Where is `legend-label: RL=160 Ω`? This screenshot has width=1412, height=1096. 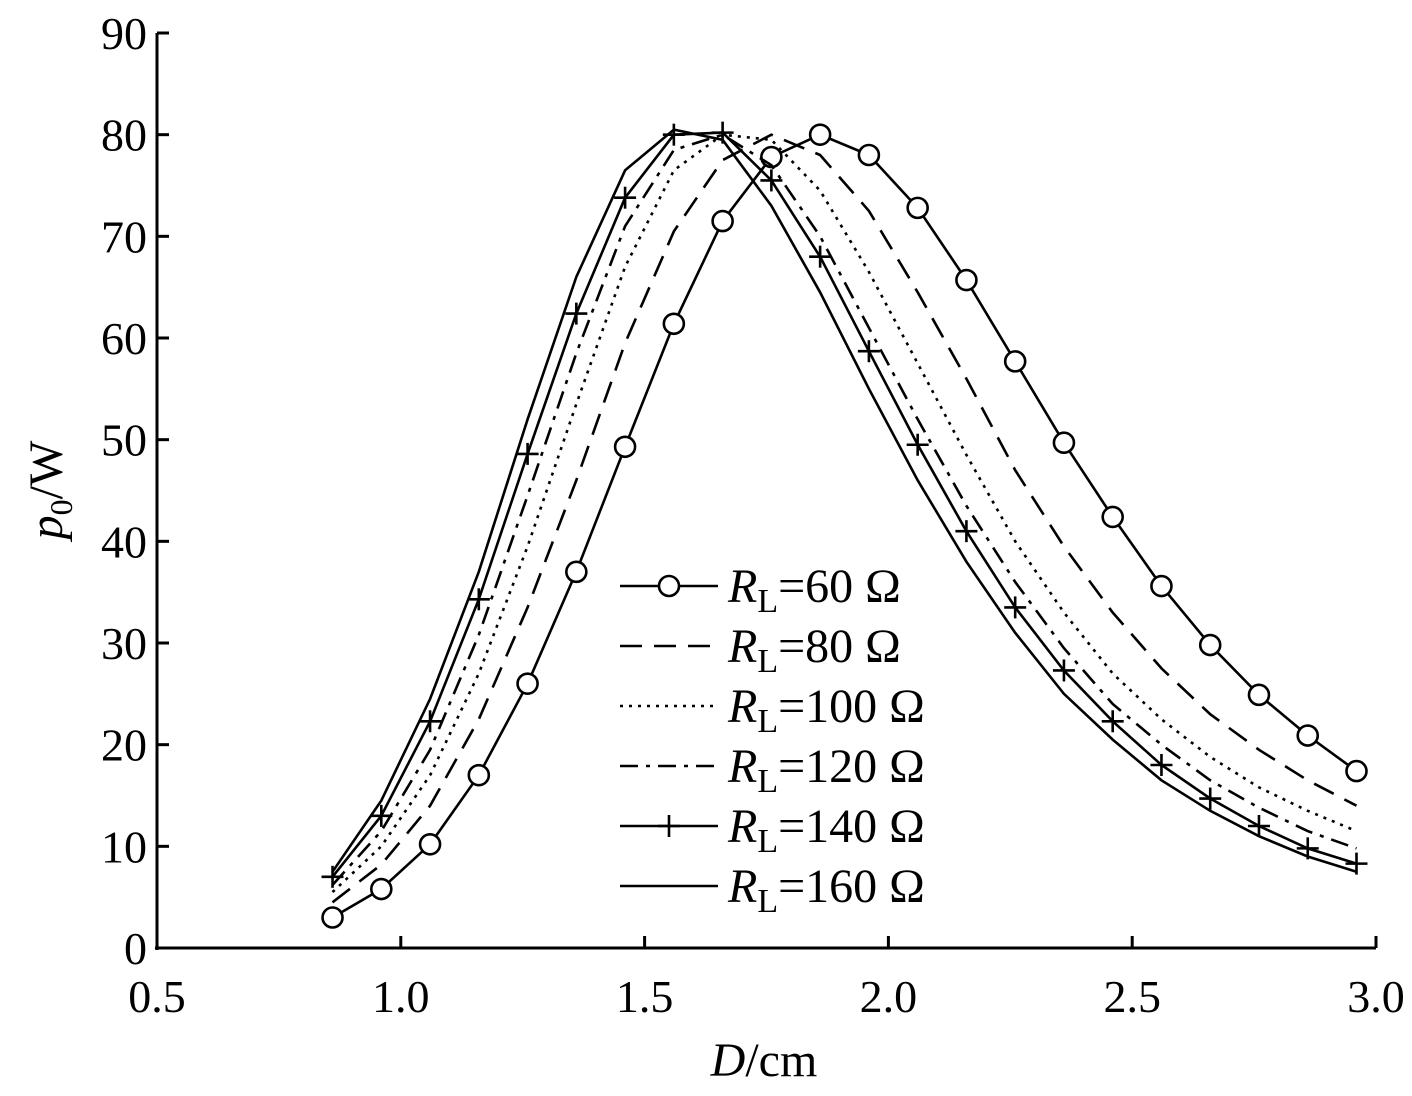
legend-label: RL=160 Ω is located at coordinates (826, 890).